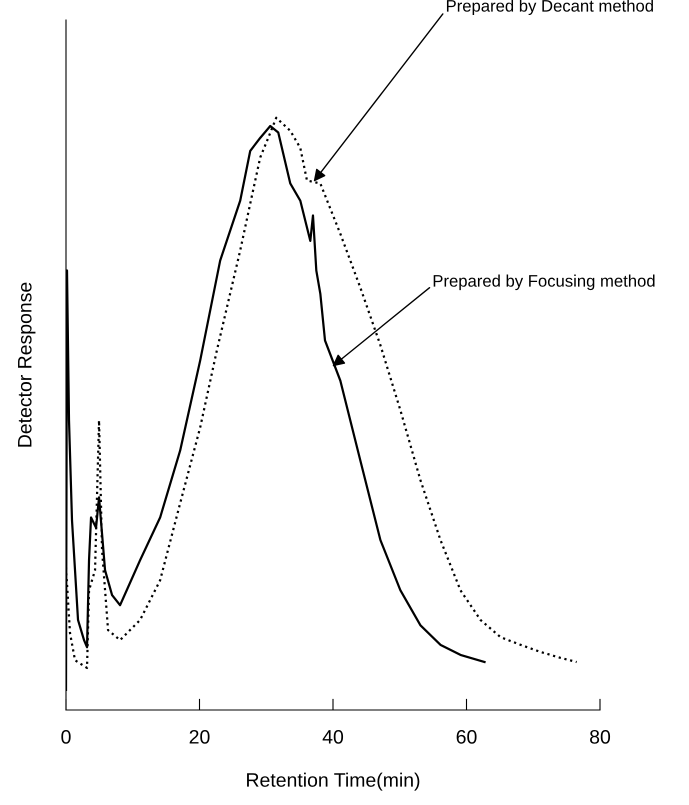  Describe the element at coordinates (600, 737) in the screenshot. I see `x-tick-label: 80` at that location.